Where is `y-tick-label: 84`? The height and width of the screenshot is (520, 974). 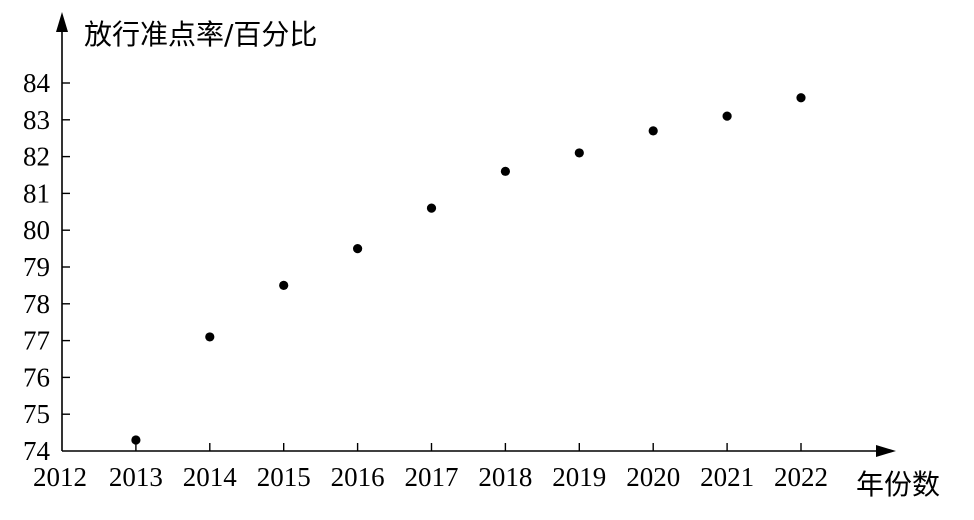 y-tick-label: 84 is located at coordinates (37, 83).